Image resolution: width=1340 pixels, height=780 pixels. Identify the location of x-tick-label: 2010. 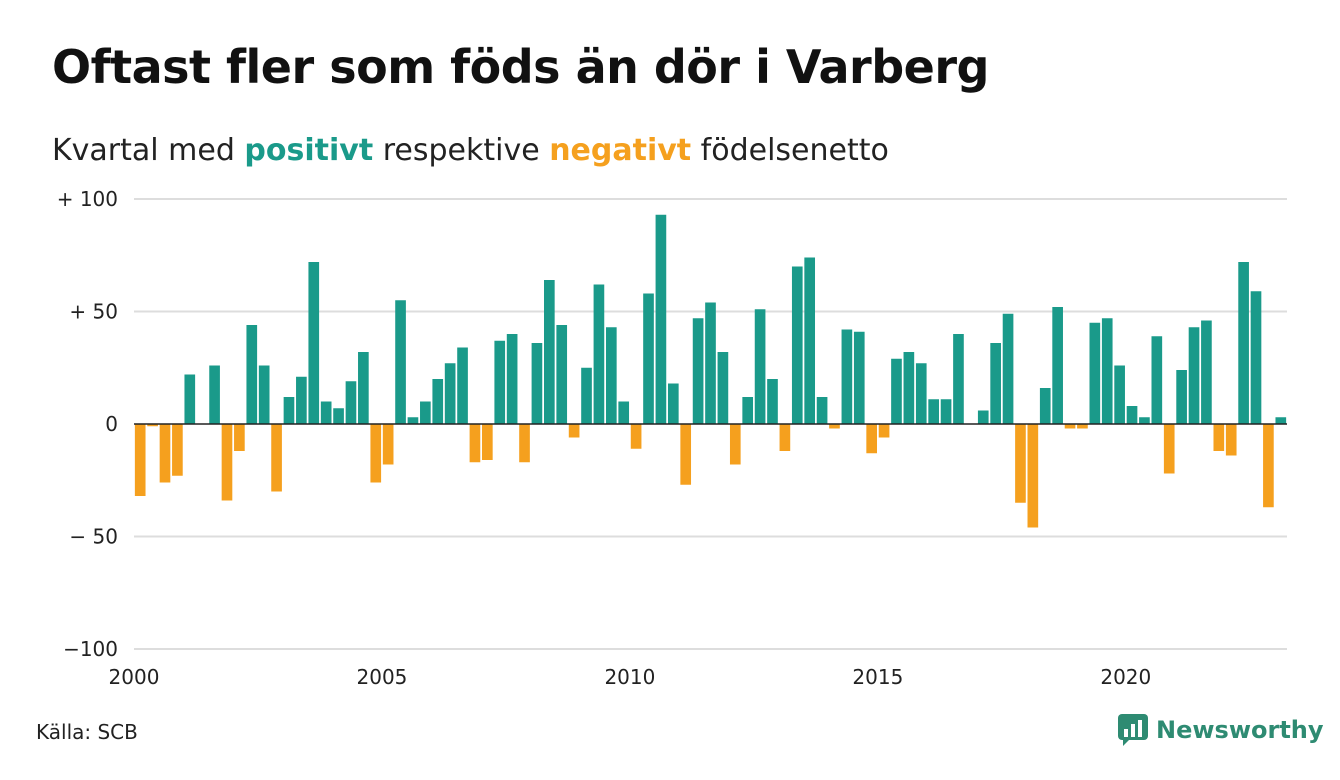
(629, 677).